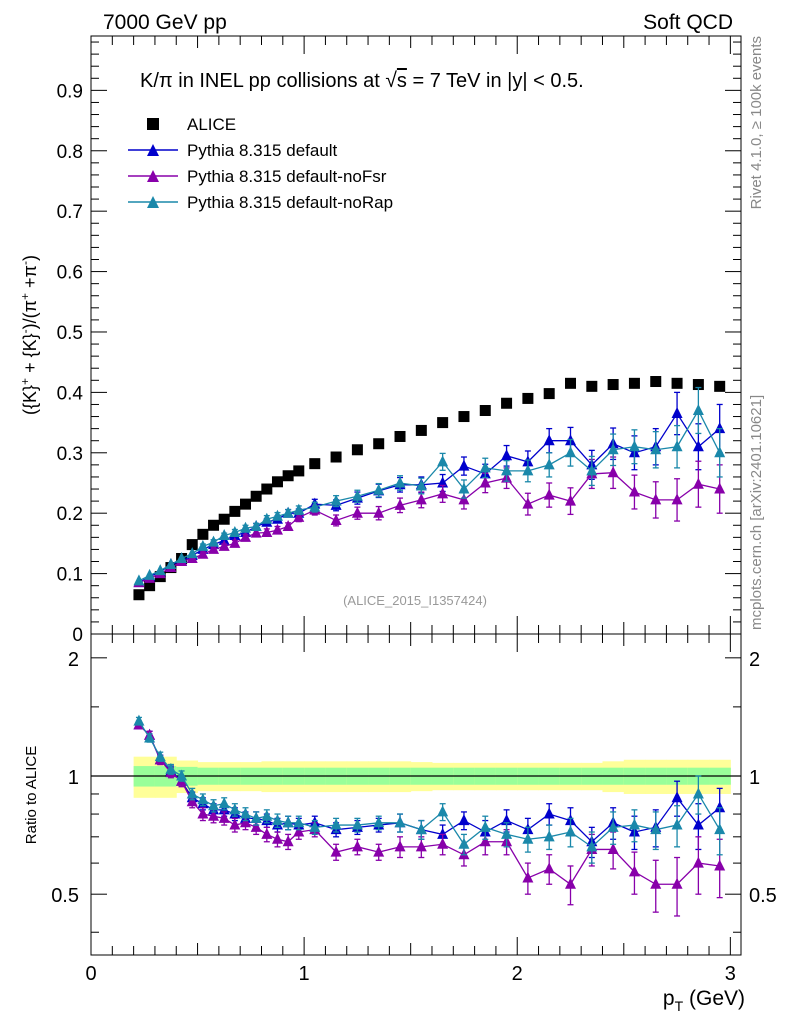 This screenshot has height=1024, width=786. Describe the element at coordinates (432, 777) in the screenshot. I see `ratio-uncertainty-bands` at that location.